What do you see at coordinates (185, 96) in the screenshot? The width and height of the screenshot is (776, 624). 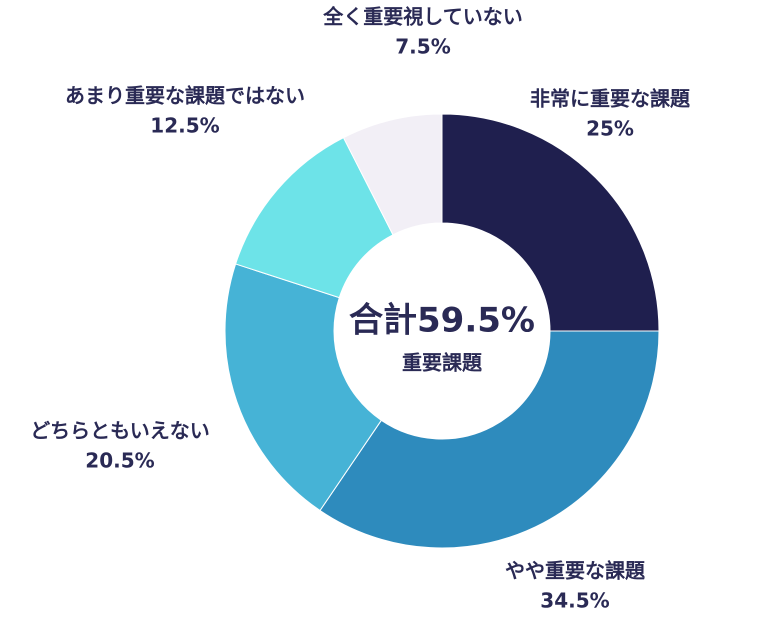 I see `segment-label: あまり重要な課題ではない` at bounding box center [185, 96].